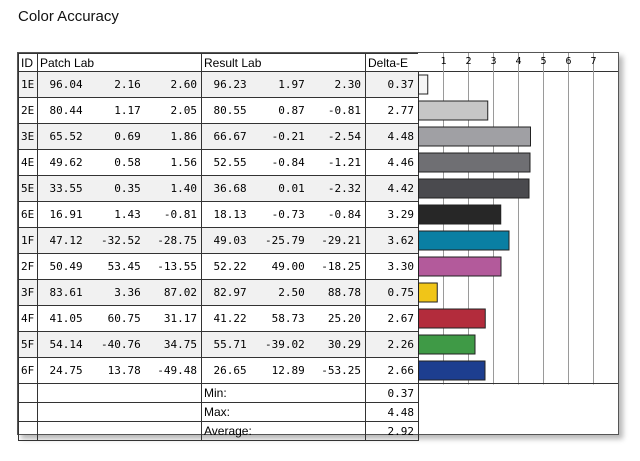 The height and width of the screenshot is (461, 640). What do you see at coordinates (180, 344) in the screenshot?
I see `patch-lab-value: 34.75` at bounding box center [180, 344].